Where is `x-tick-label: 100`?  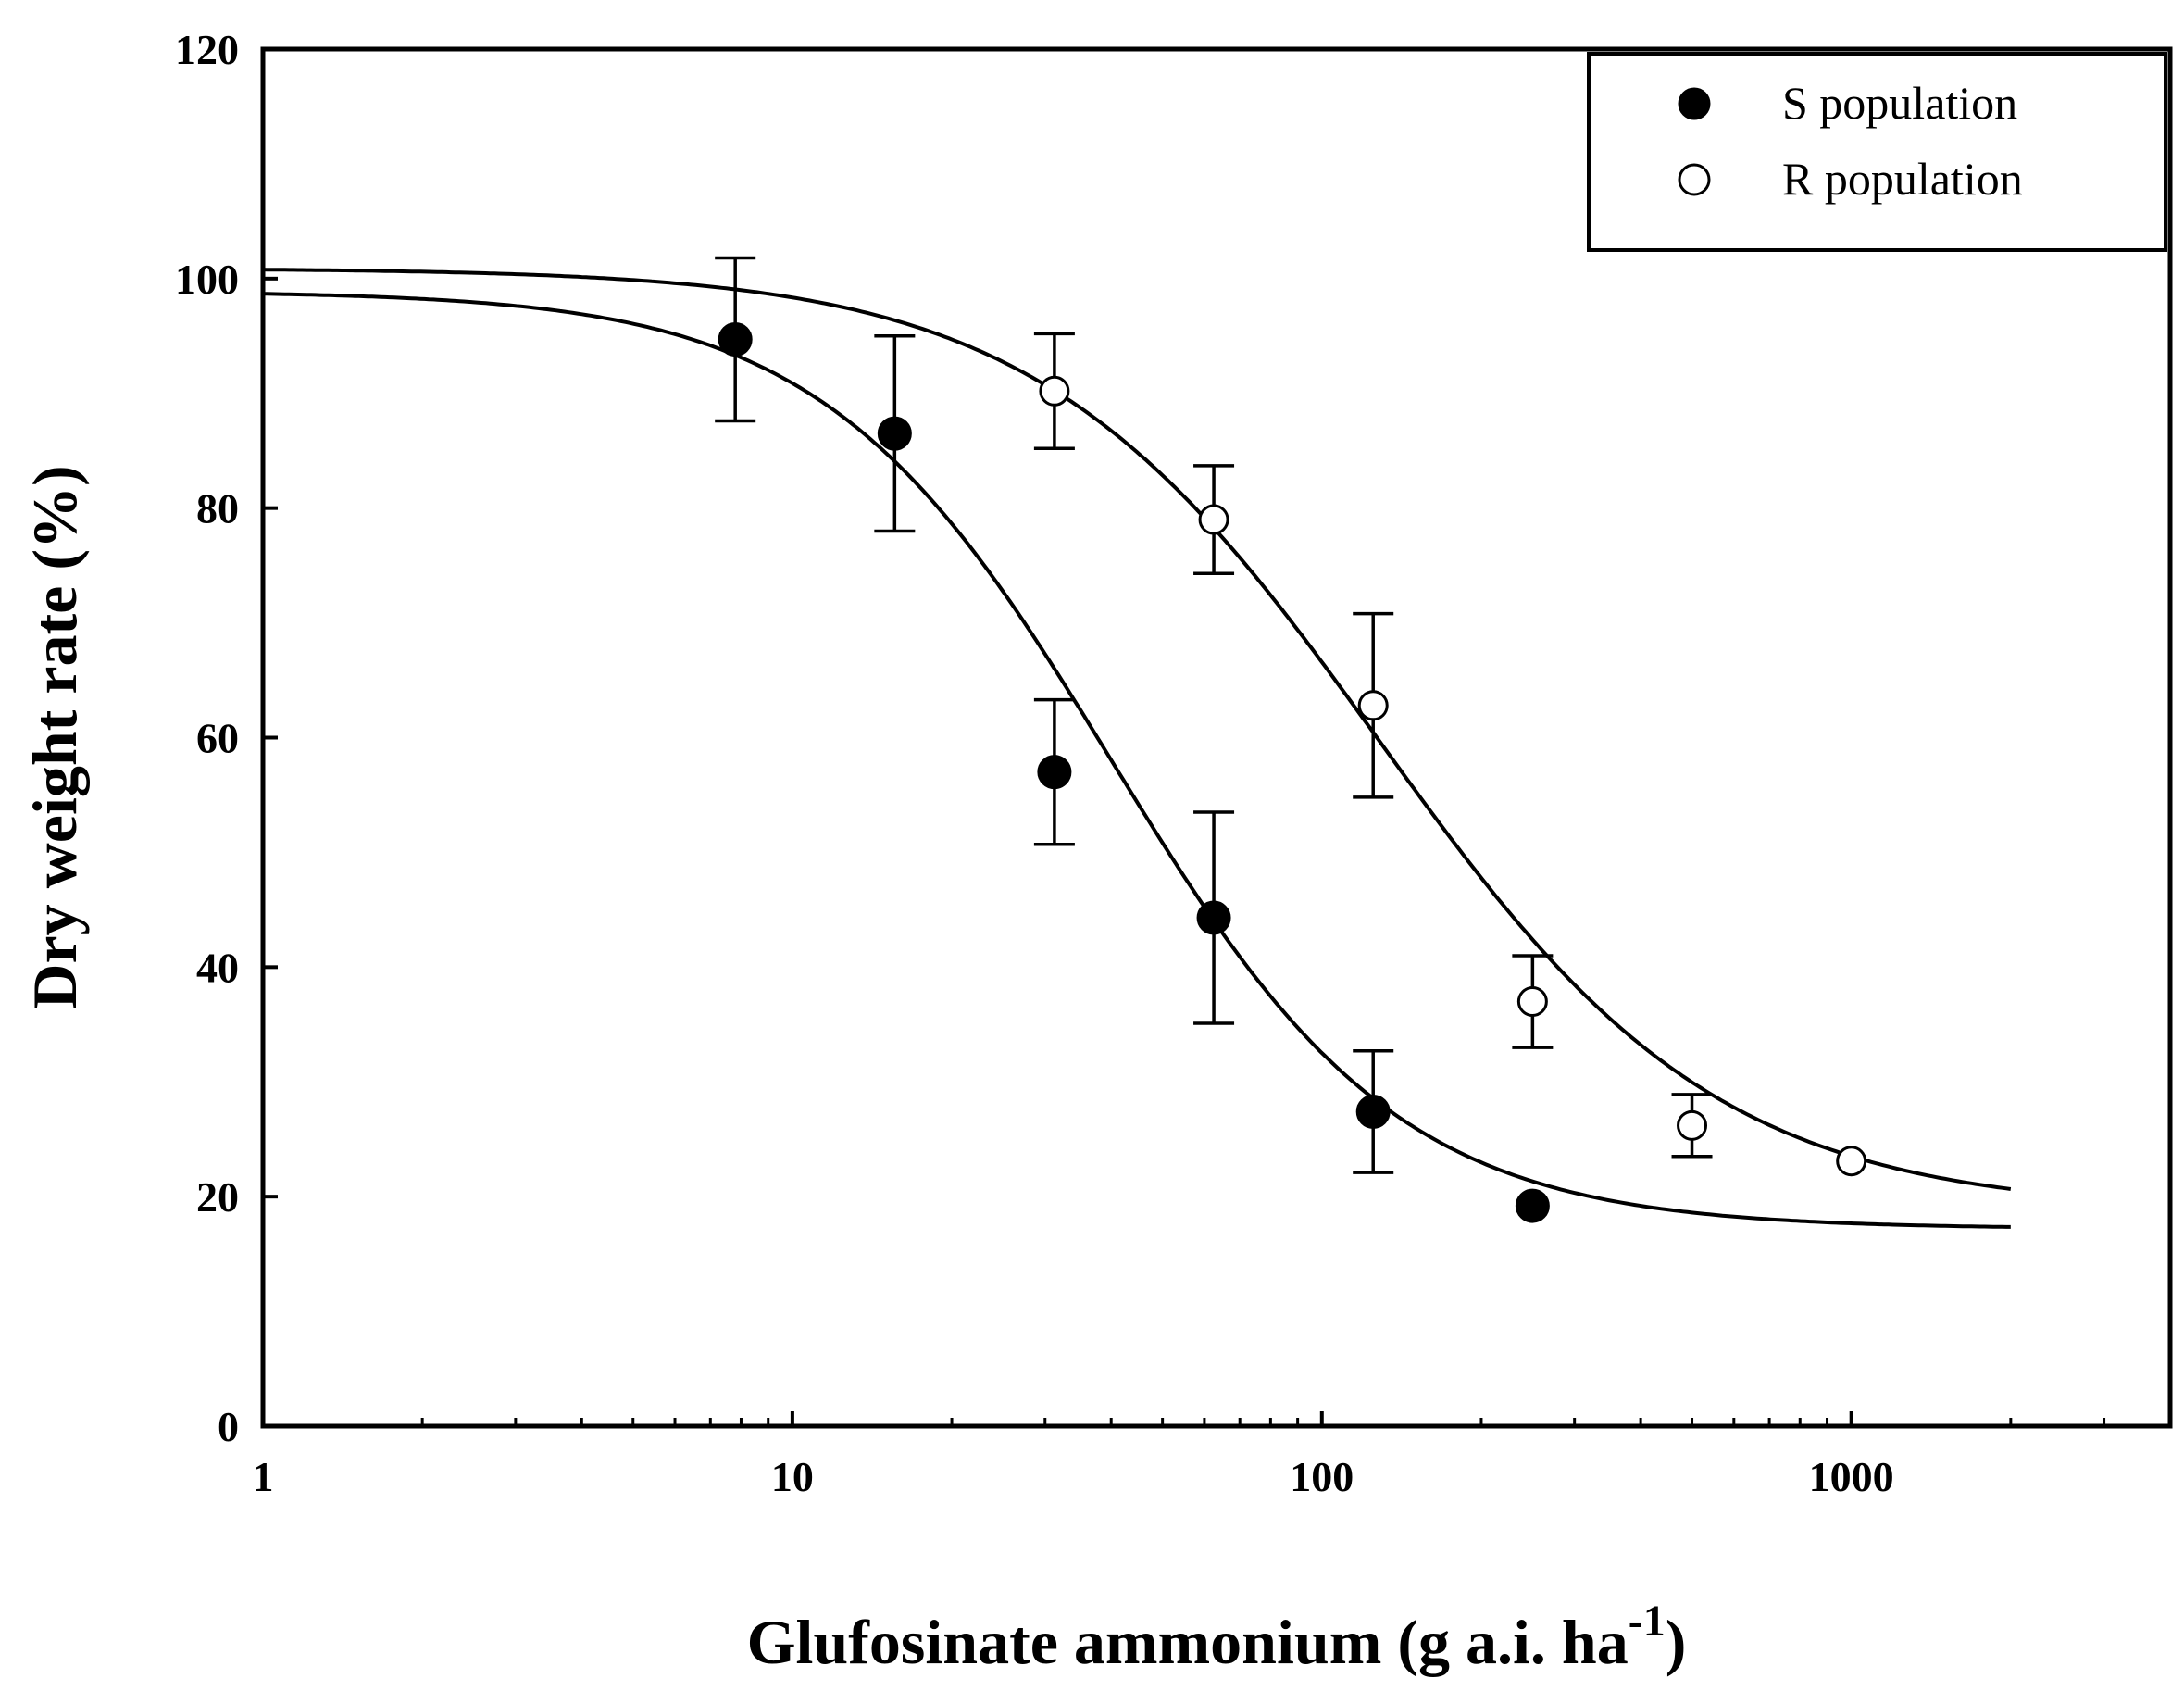 x-tick-label: 100 is located at coordinates (1322, 1476).